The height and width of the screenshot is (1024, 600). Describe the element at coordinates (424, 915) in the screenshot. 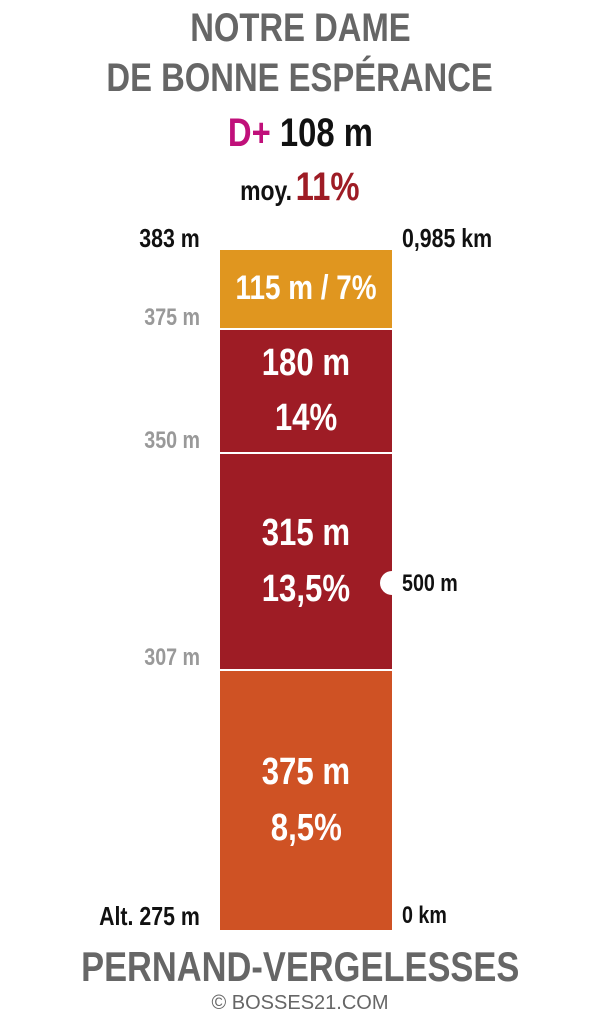

I see `text: 0 km` at that location.